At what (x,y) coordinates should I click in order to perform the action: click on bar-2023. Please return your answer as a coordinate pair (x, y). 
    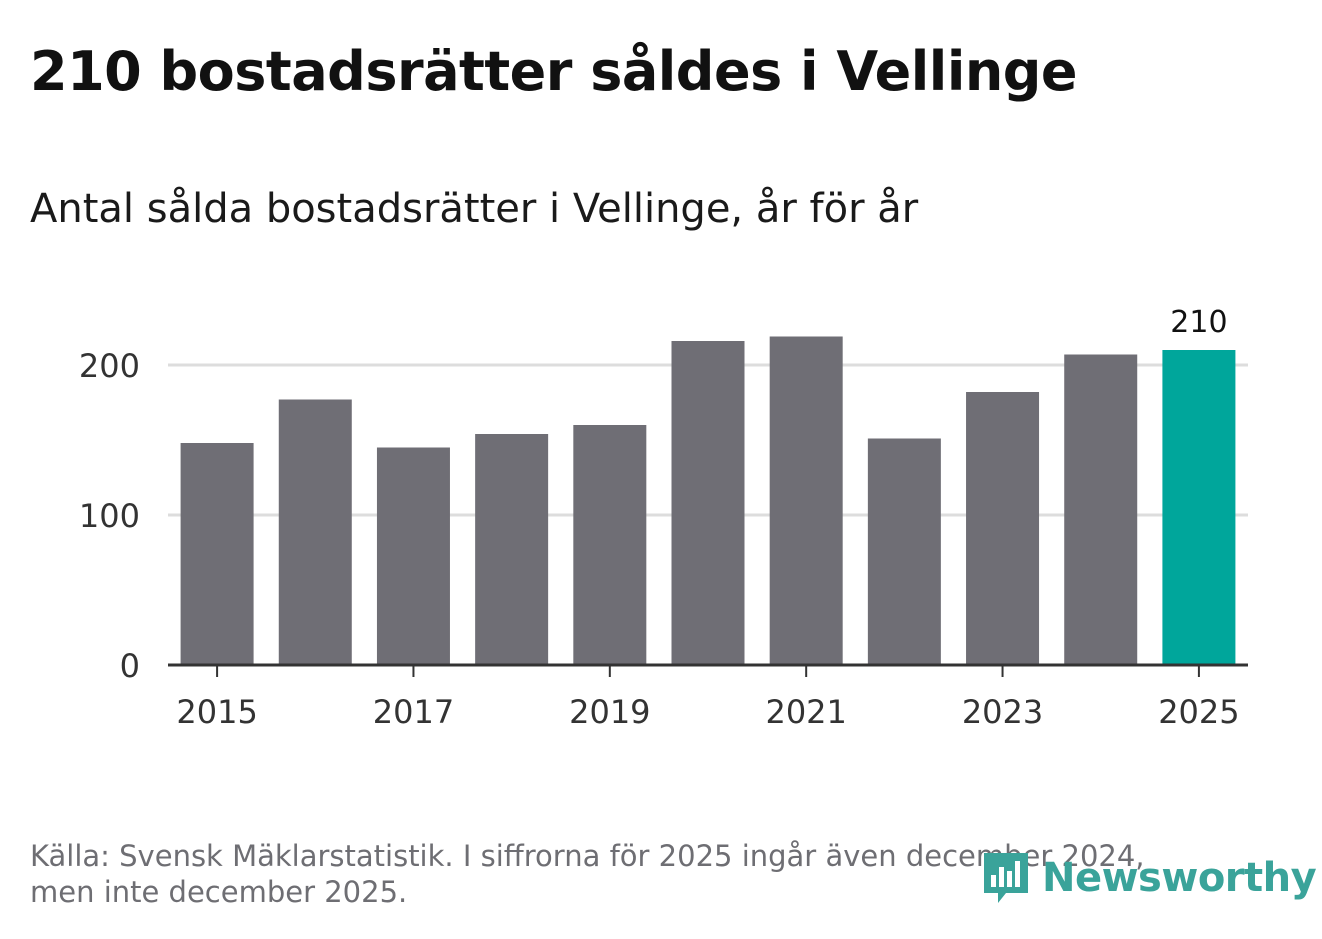
    Looking at the image, I should click on (1003, 528).